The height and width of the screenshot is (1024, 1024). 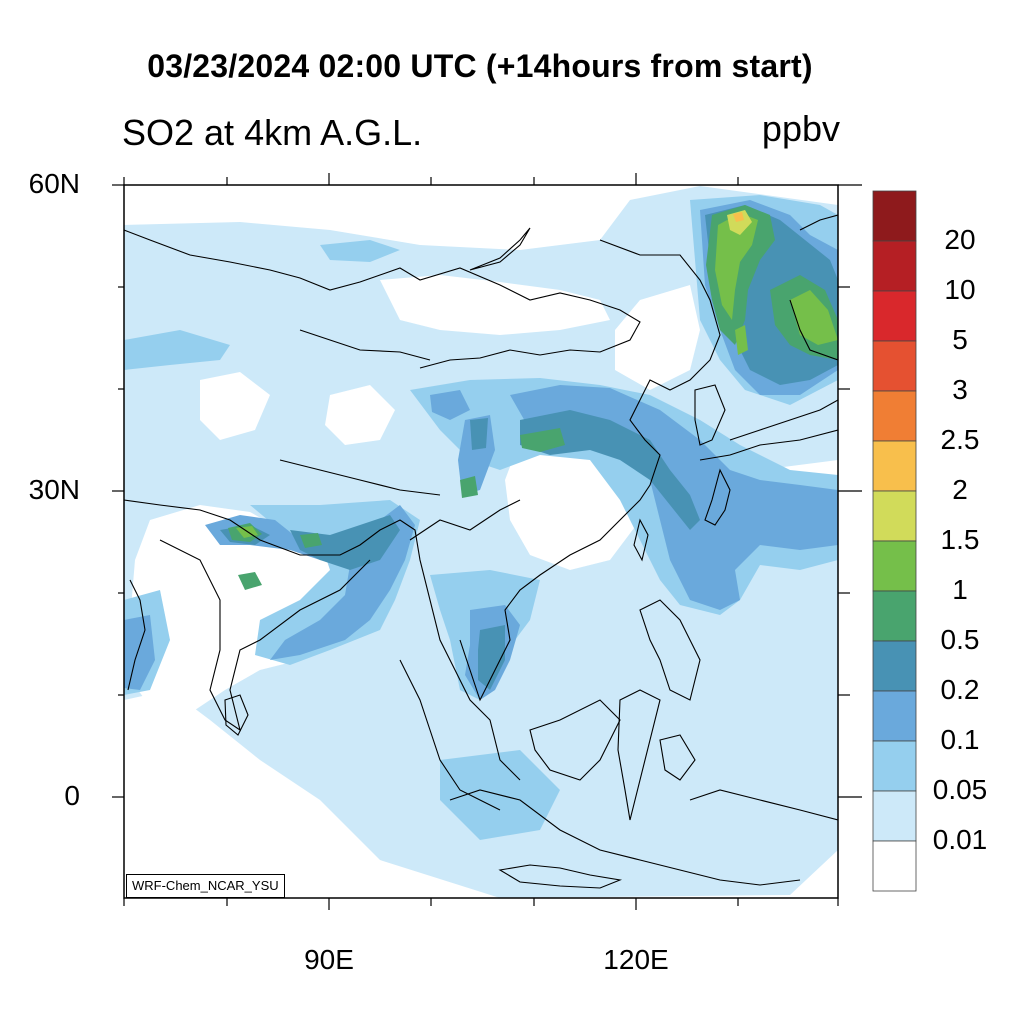 I want to click on colorbar-label: 20, so click(x=960, y=239).